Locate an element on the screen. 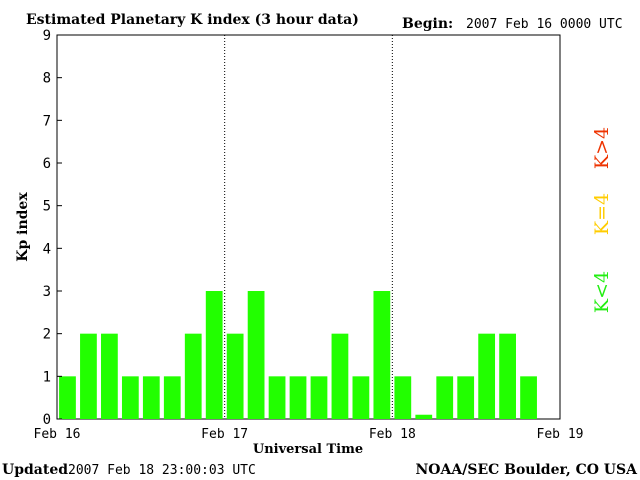 Image resolution: width=640 pixels, height=480 pixels. x-tick-label: Feb 18 is located at coordinates (392, 434).